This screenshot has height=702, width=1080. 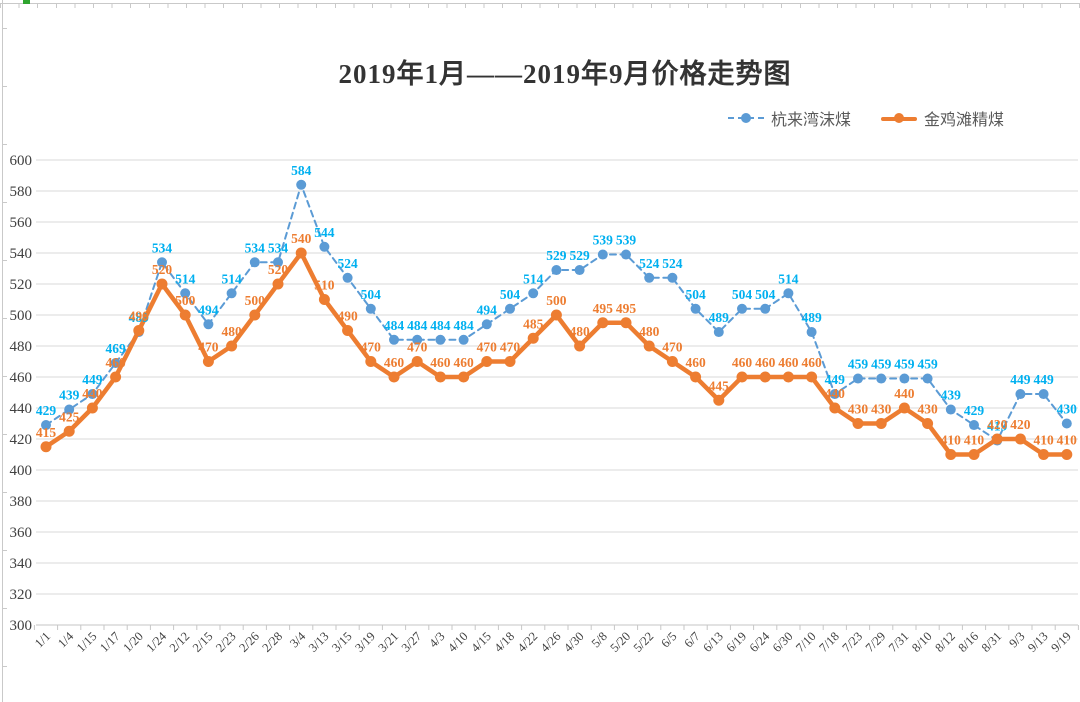 What do you see at coordinates (922, 642) in the screenshot?
I see `x-axis-category-label: 8/10` at bounding box center [922, 642].